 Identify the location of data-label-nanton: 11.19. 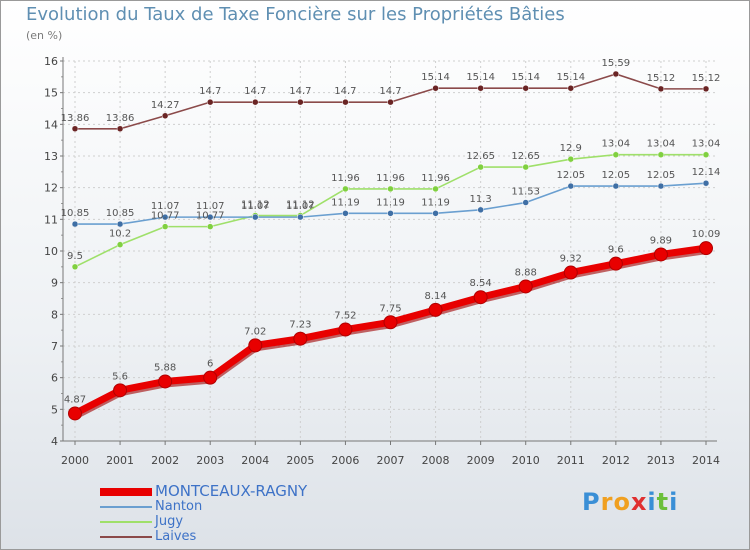
(390, 202).